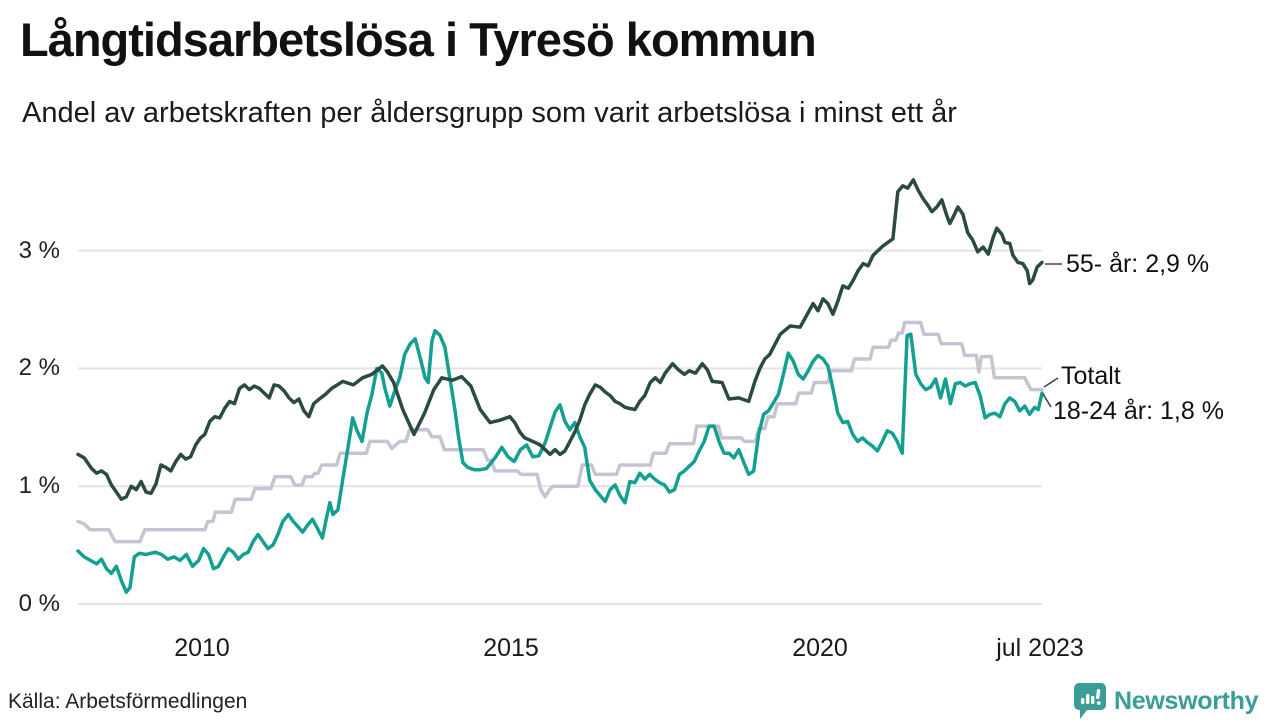  I want to click on page-title: Långtidsarbetslösa i Tyresö kommun, so click(418, 39).